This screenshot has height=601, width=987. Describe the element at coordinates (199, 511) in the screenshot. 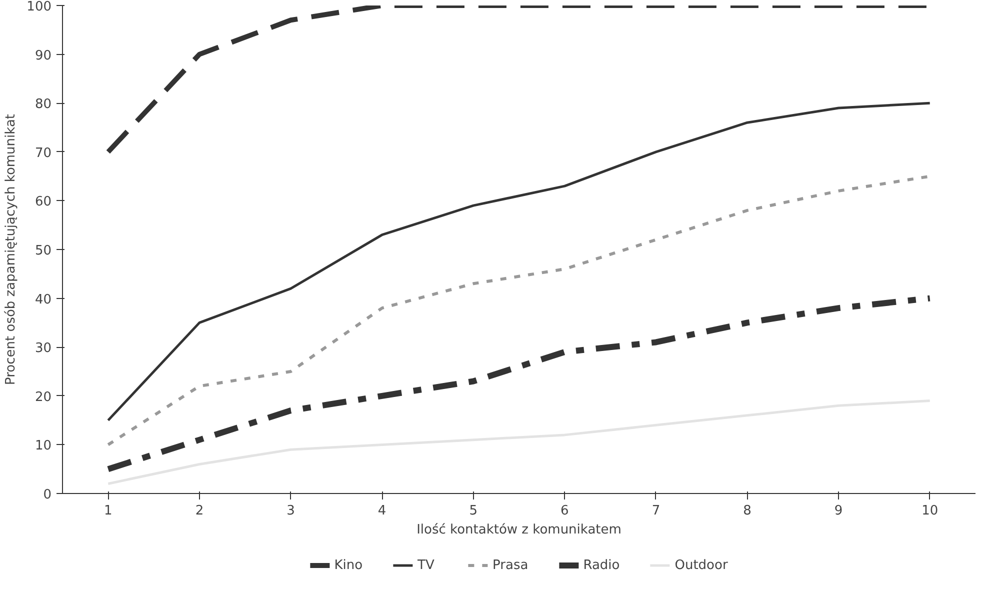

I see `x-tick-label: 2` at that location.